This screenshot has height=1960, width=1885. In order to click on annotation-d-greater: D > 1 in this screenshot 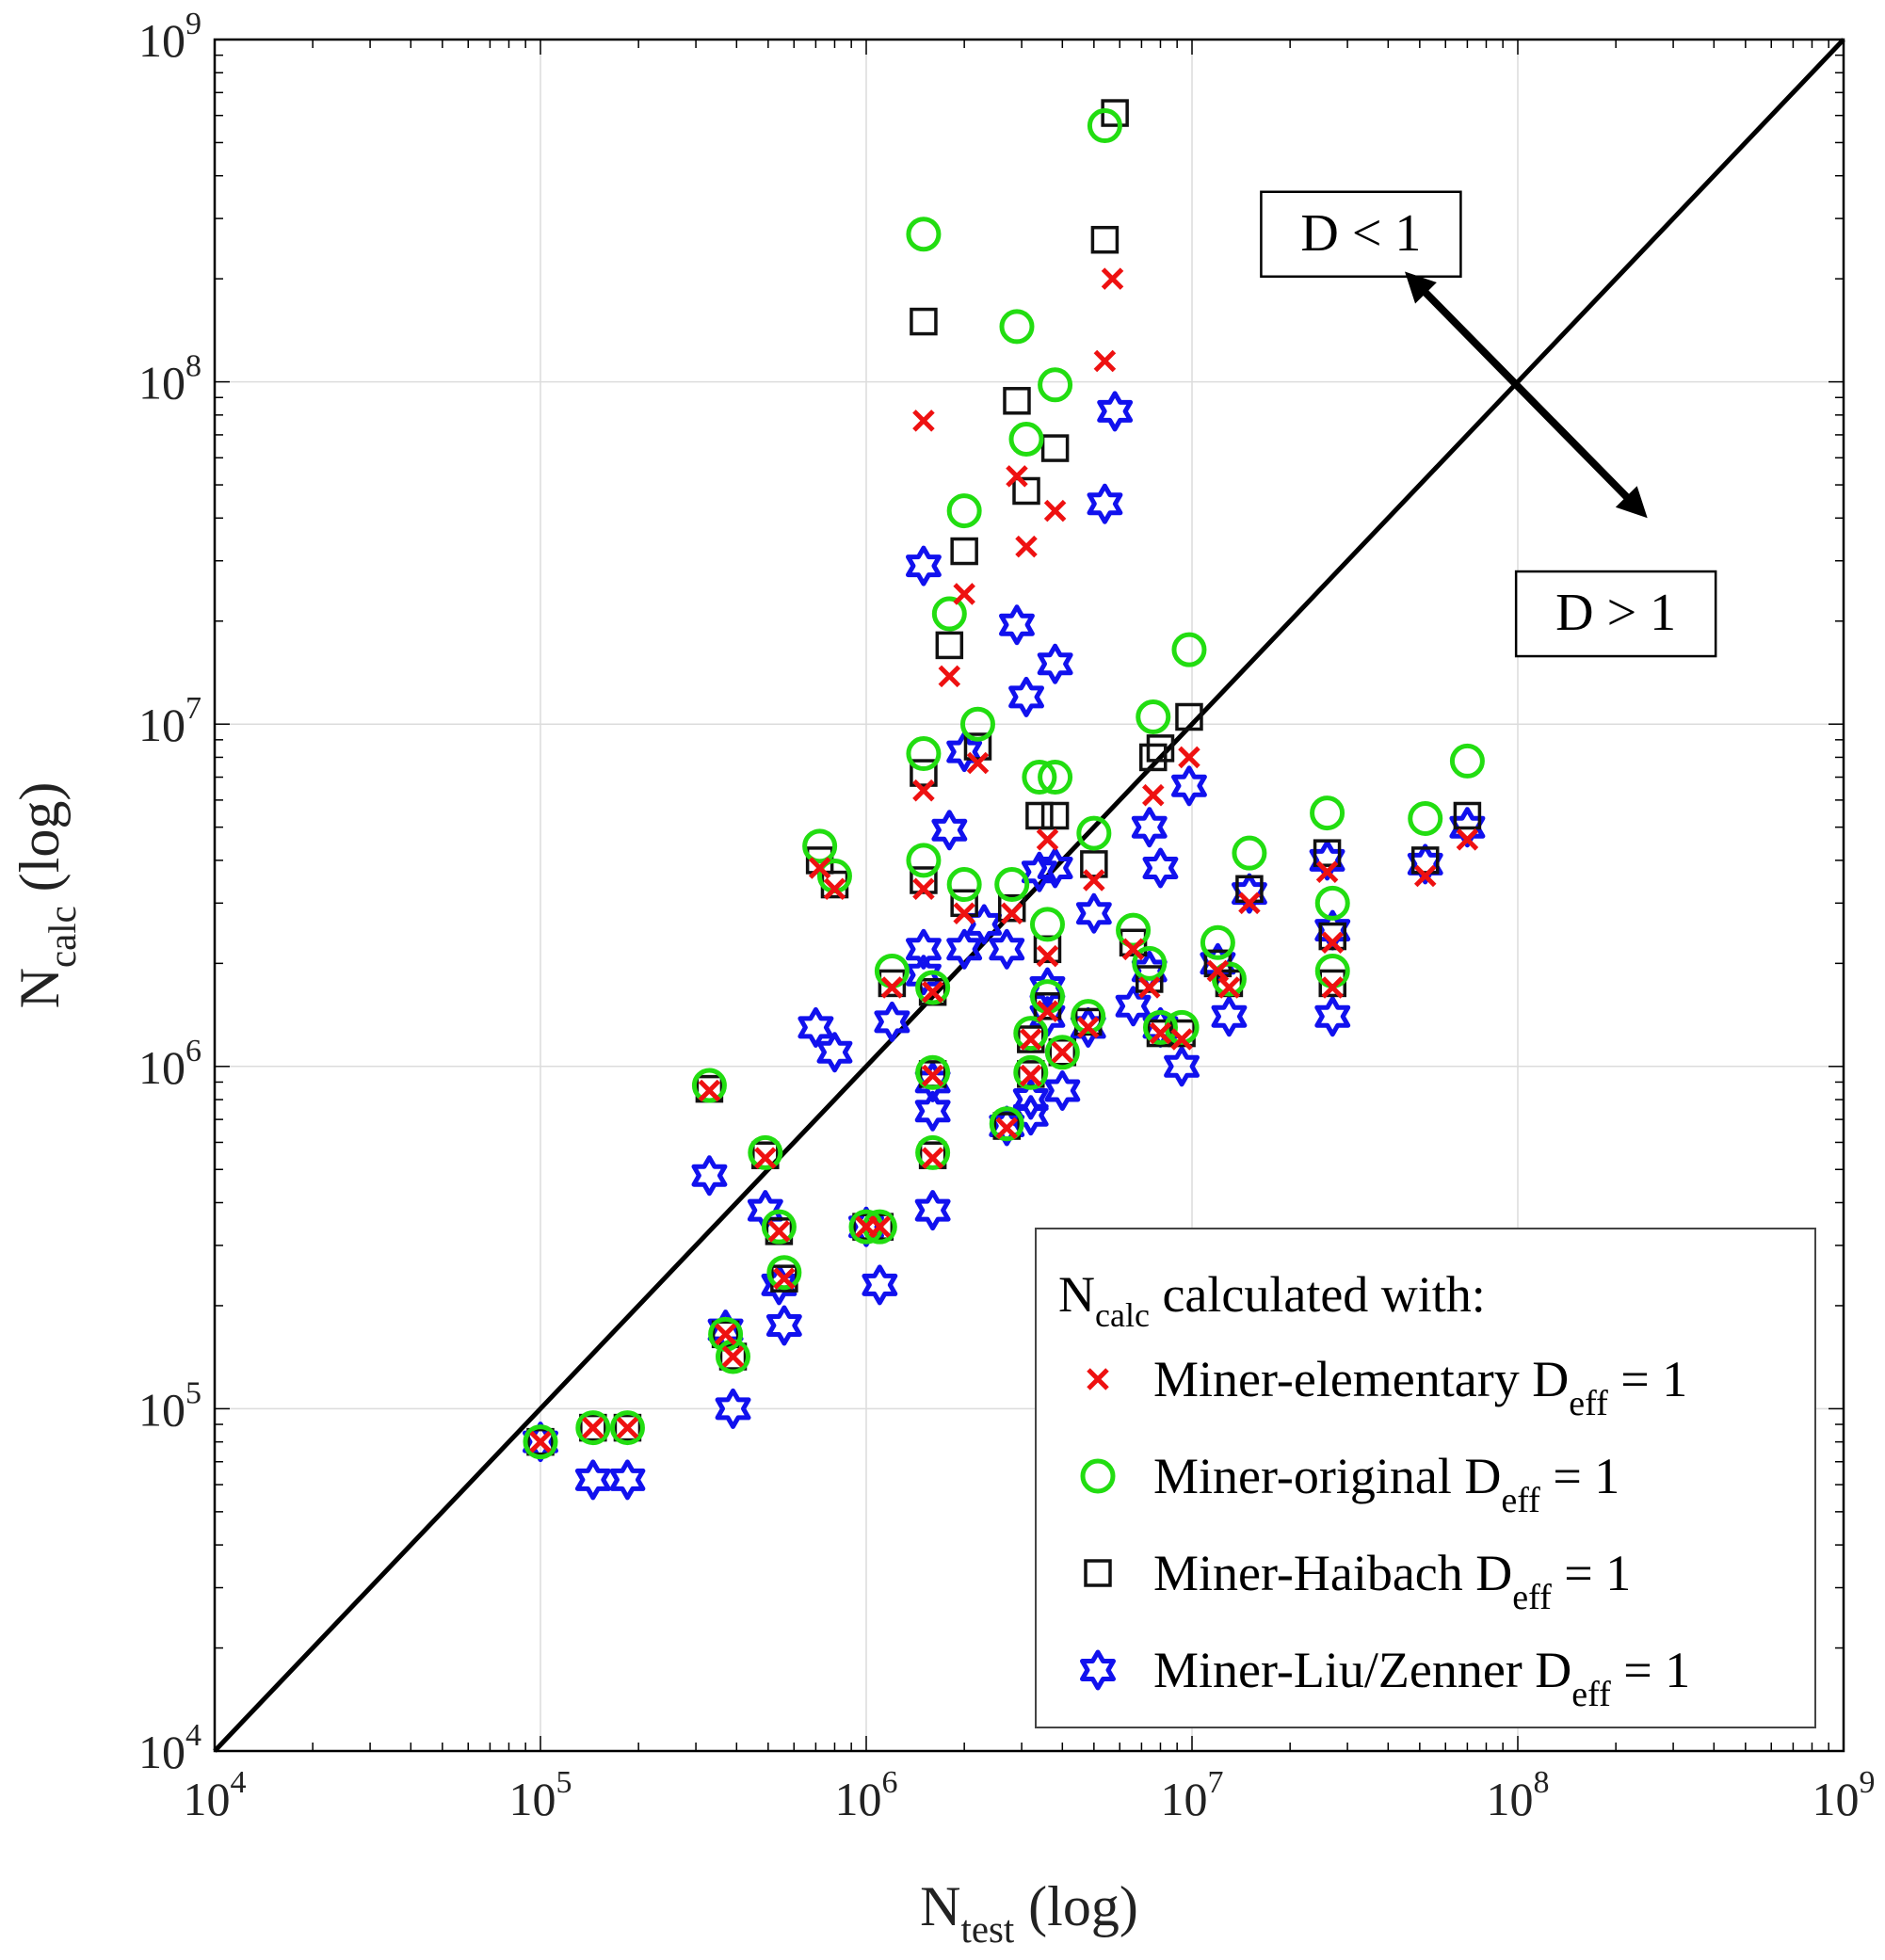, I will do `click(1615, 614)`.